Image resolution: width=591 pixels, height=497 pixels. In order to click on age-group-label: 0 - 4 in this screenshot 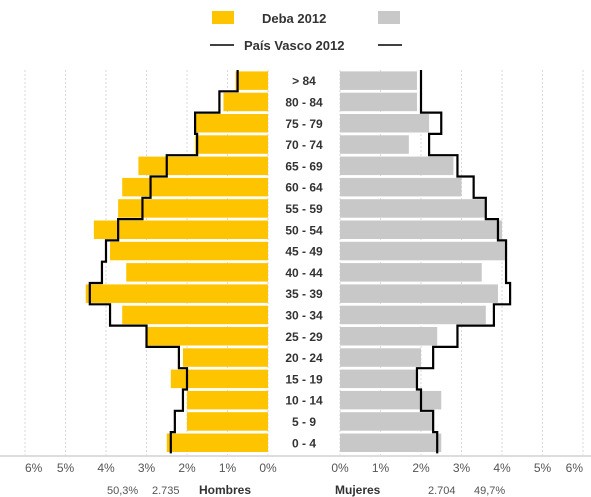, I will do `click(304, 443)`.